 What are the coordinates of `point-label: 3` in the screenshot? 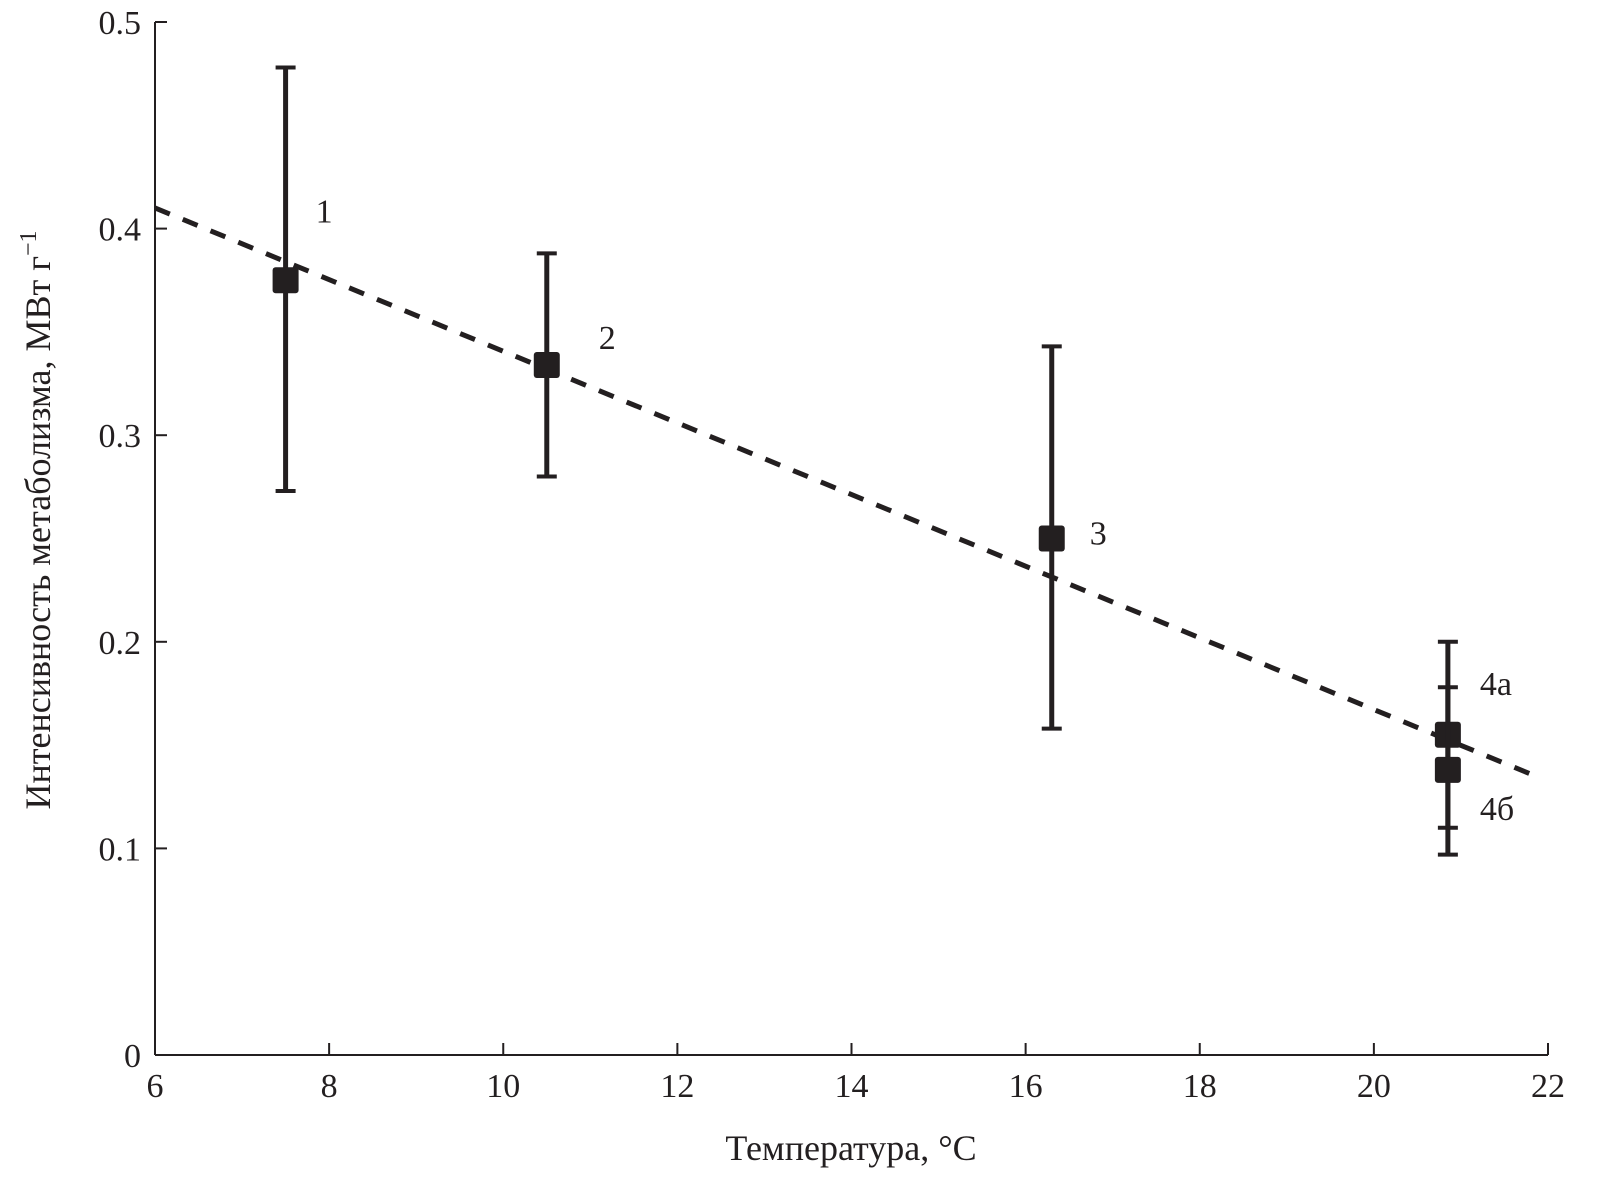 It's located at (1098, 534).